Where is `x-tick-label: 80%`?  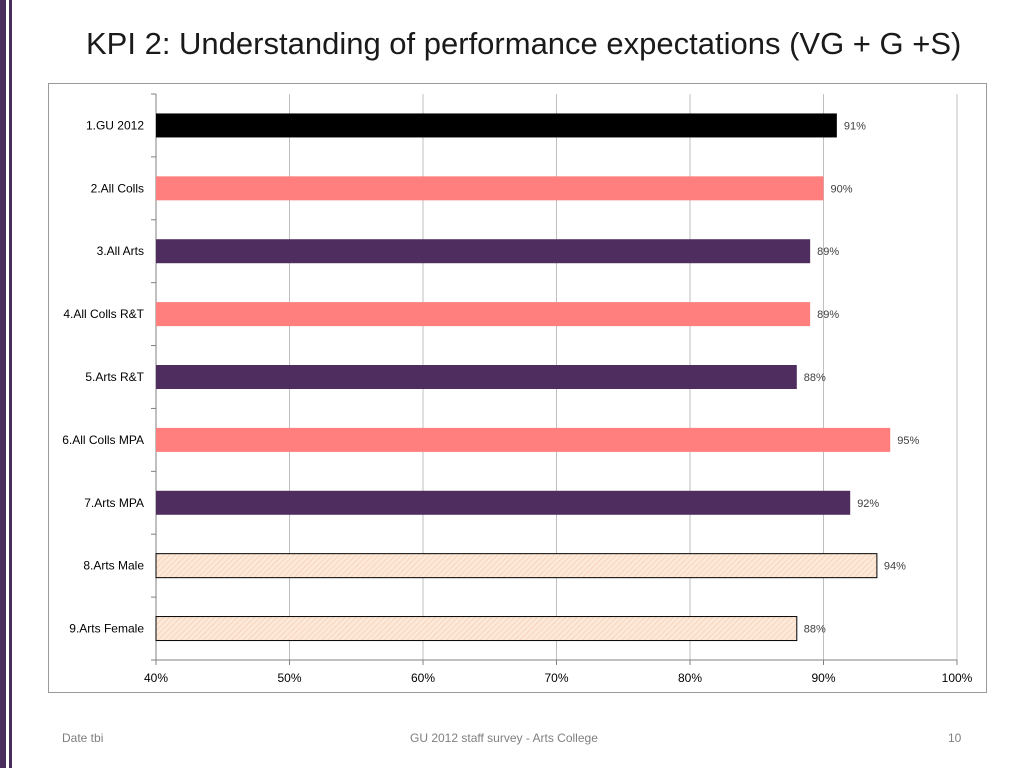 x-tick-label: 80% is located at coordinates (690, 678).